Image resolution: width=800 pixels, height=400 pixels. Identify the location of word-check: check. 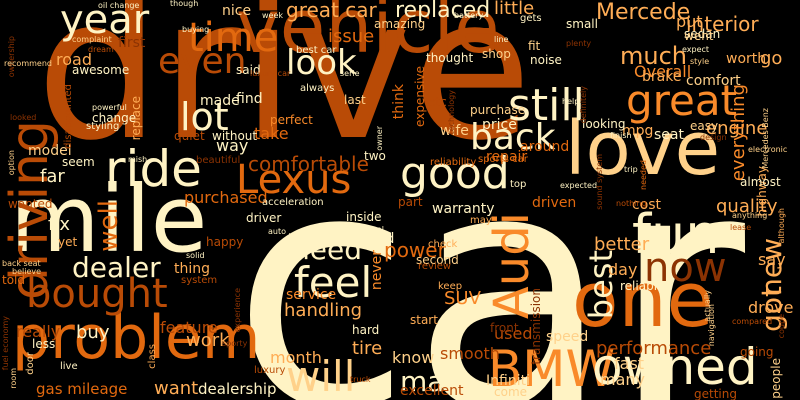
(443, 244).